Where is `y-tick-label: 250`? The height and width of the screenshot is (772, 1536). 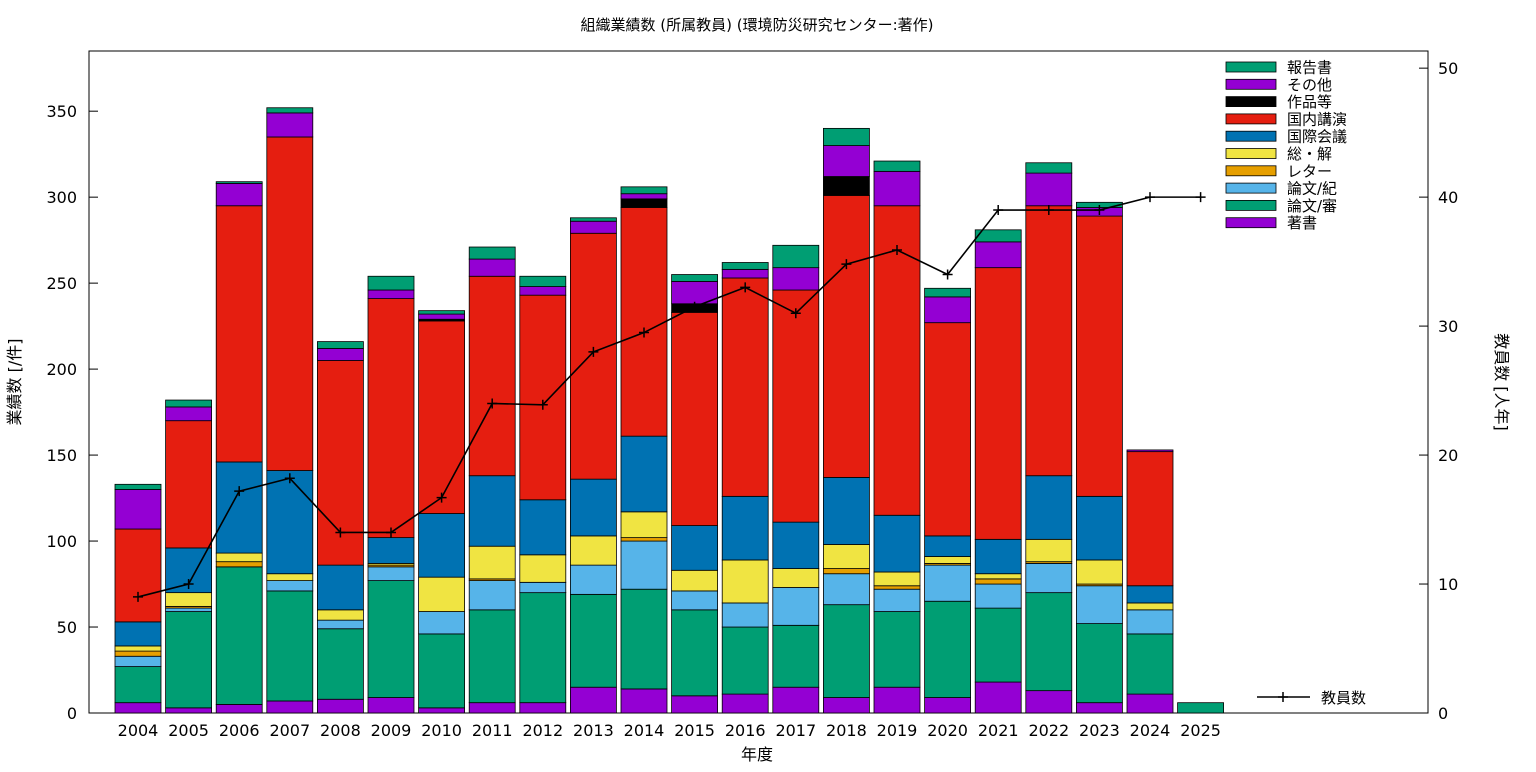 y-tick-label: 250 is located at coordinates (61, 283).